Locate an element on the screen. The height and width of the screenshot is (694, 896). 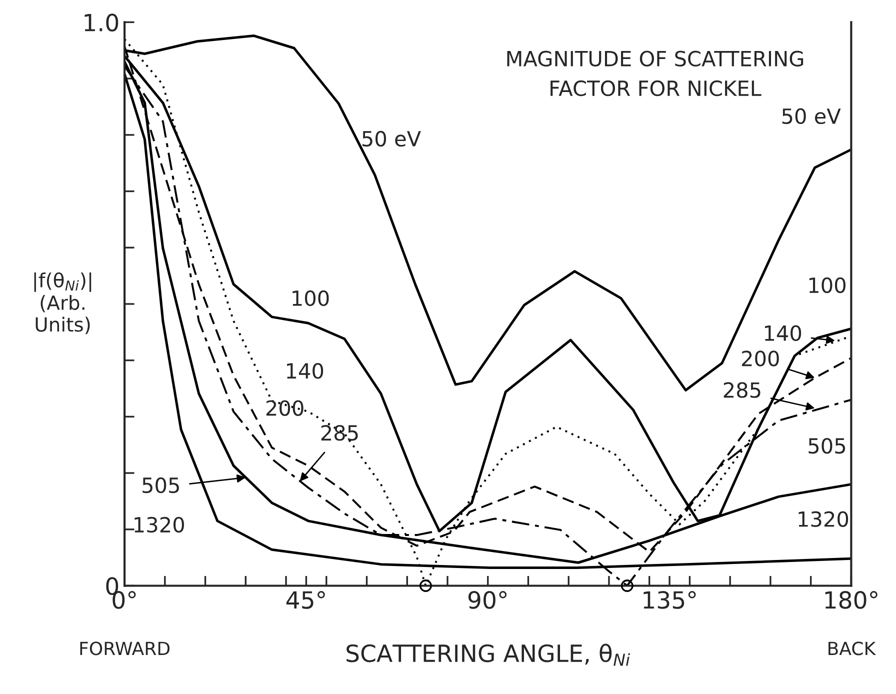
text: FORWARD is located at coordinates (125, 649).